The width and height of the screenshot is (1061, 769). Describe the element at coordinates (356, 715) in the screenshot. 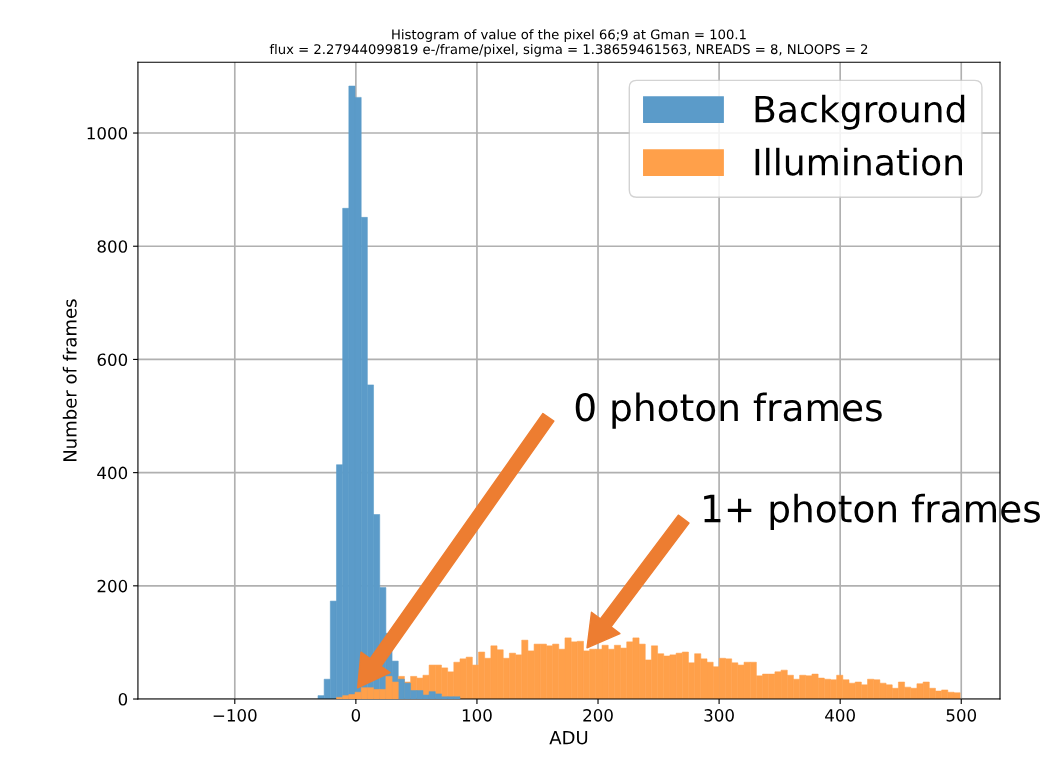

I see `x-tick-label: 0` at that location.